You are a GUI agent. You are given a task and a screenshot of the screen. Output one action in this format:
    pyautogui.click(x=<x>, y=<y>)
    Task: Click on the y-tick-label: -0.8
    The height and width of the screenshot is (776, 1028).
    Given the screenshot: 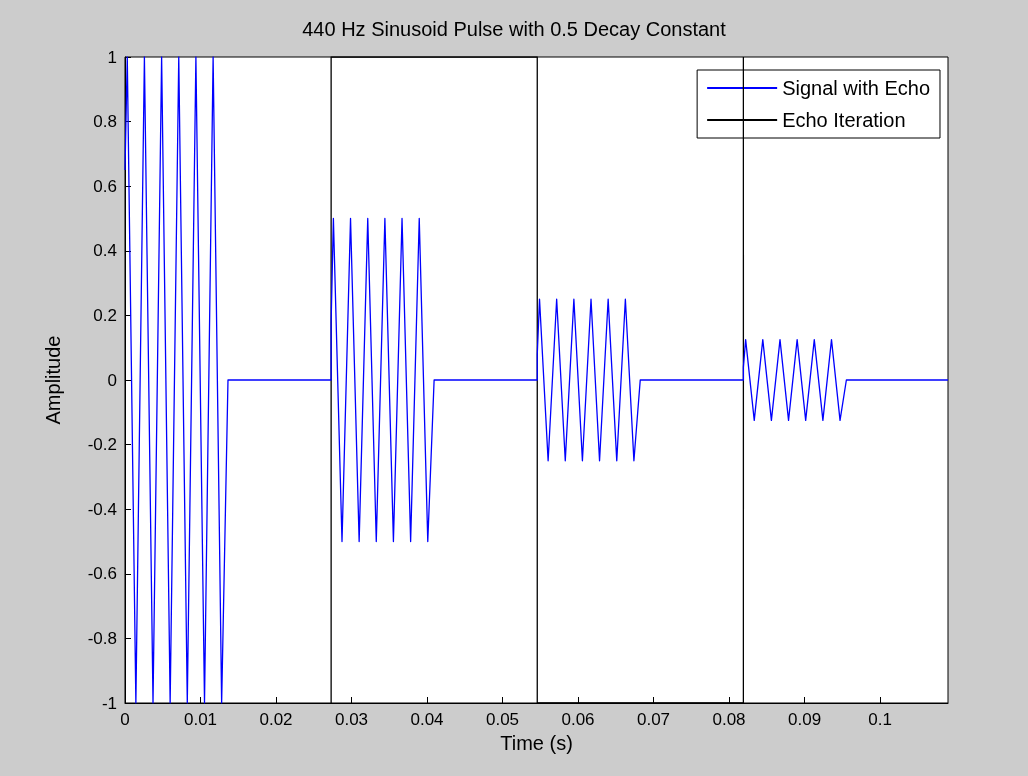 What is the action you would take?
    pyautogui.click(x=102, y=638)
    